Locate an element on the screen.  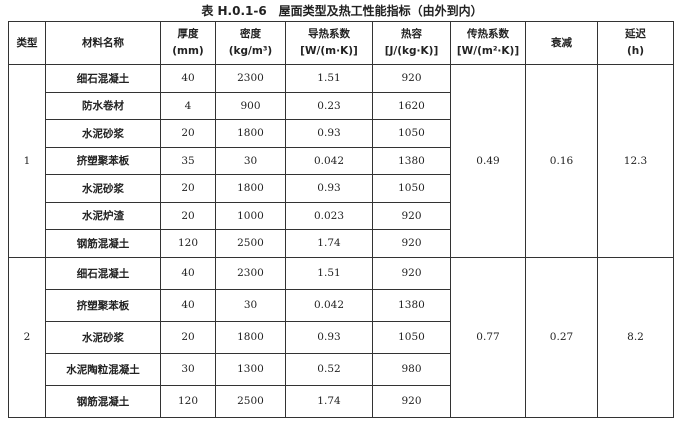
table-cell: 0.27 is located at coordinates (561, 337).